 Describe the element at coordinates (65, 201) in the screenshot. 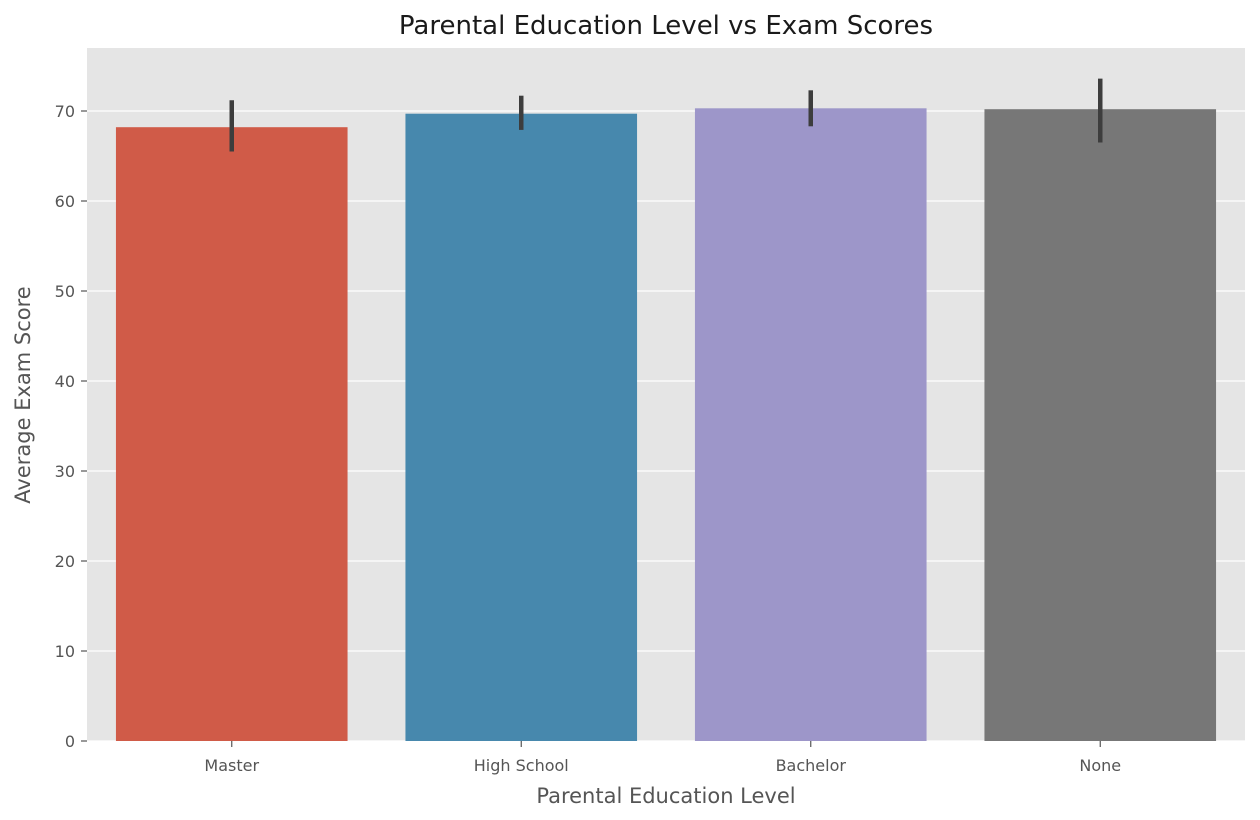

I see `y-tick-label: 60` at that location.